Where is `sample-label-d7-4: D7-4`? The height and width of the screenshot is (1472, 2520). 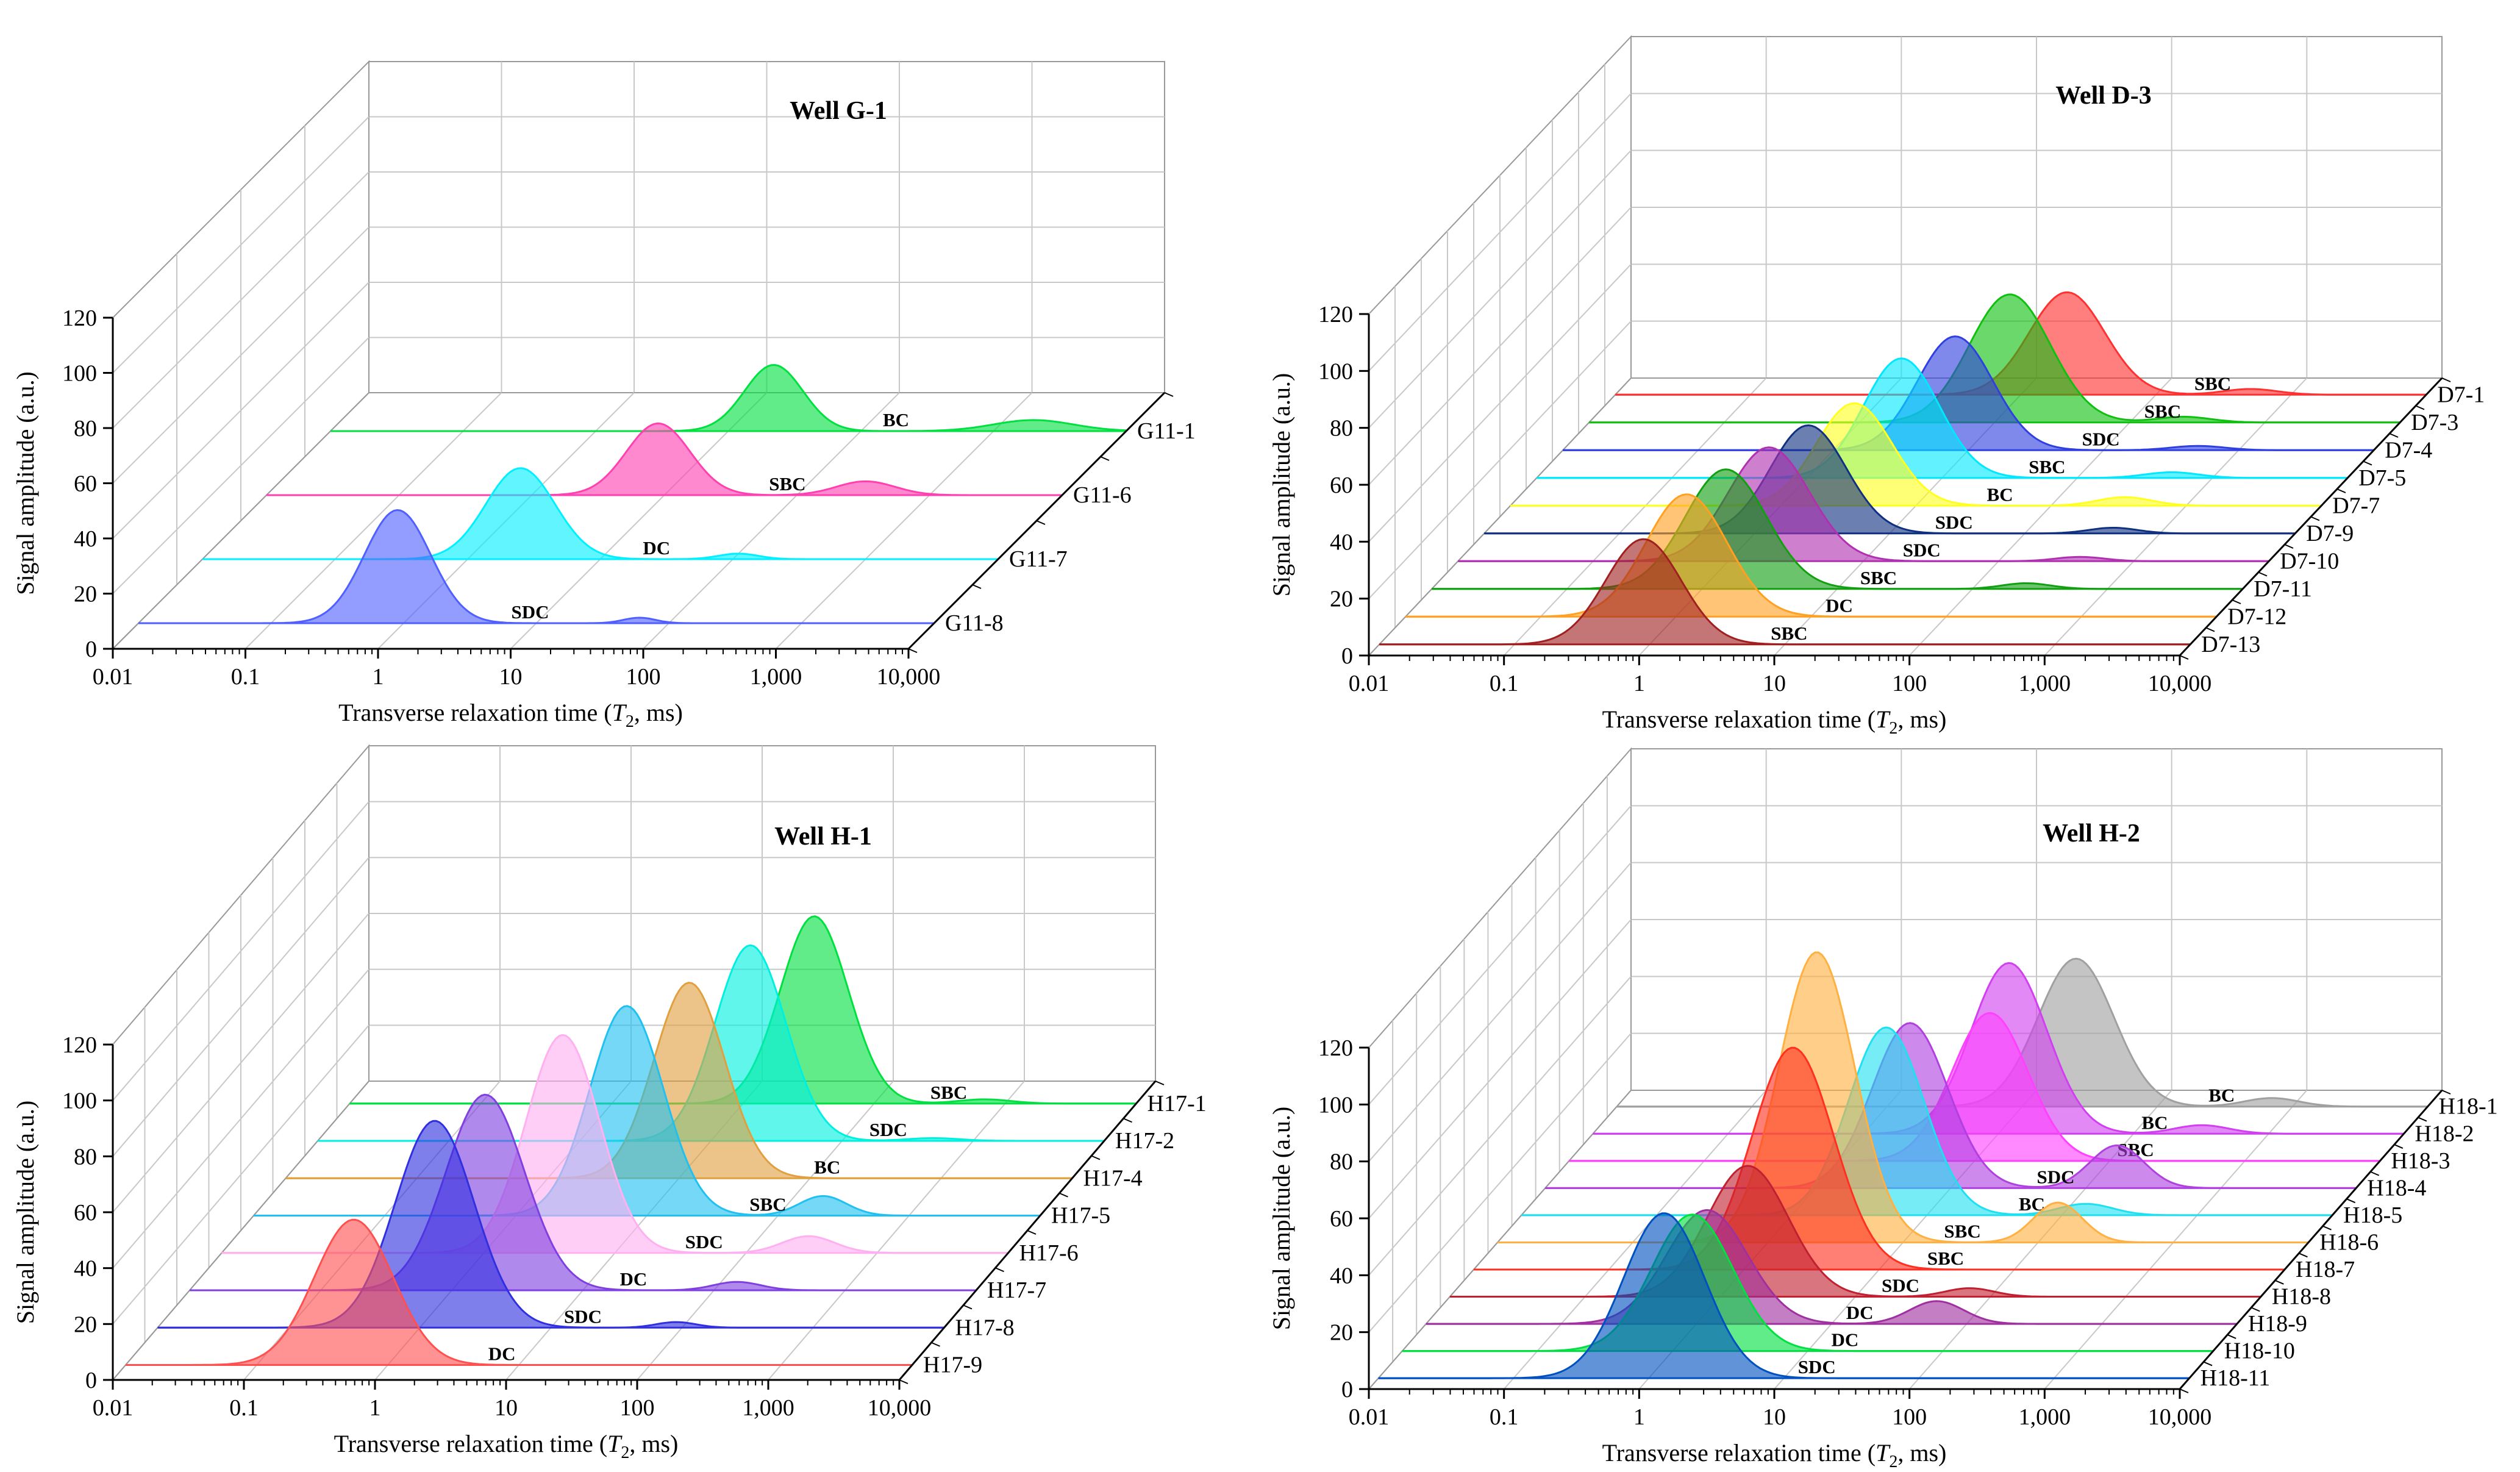 sample-label-d7-4: D7-4 is located at coordinates (2408, 450).